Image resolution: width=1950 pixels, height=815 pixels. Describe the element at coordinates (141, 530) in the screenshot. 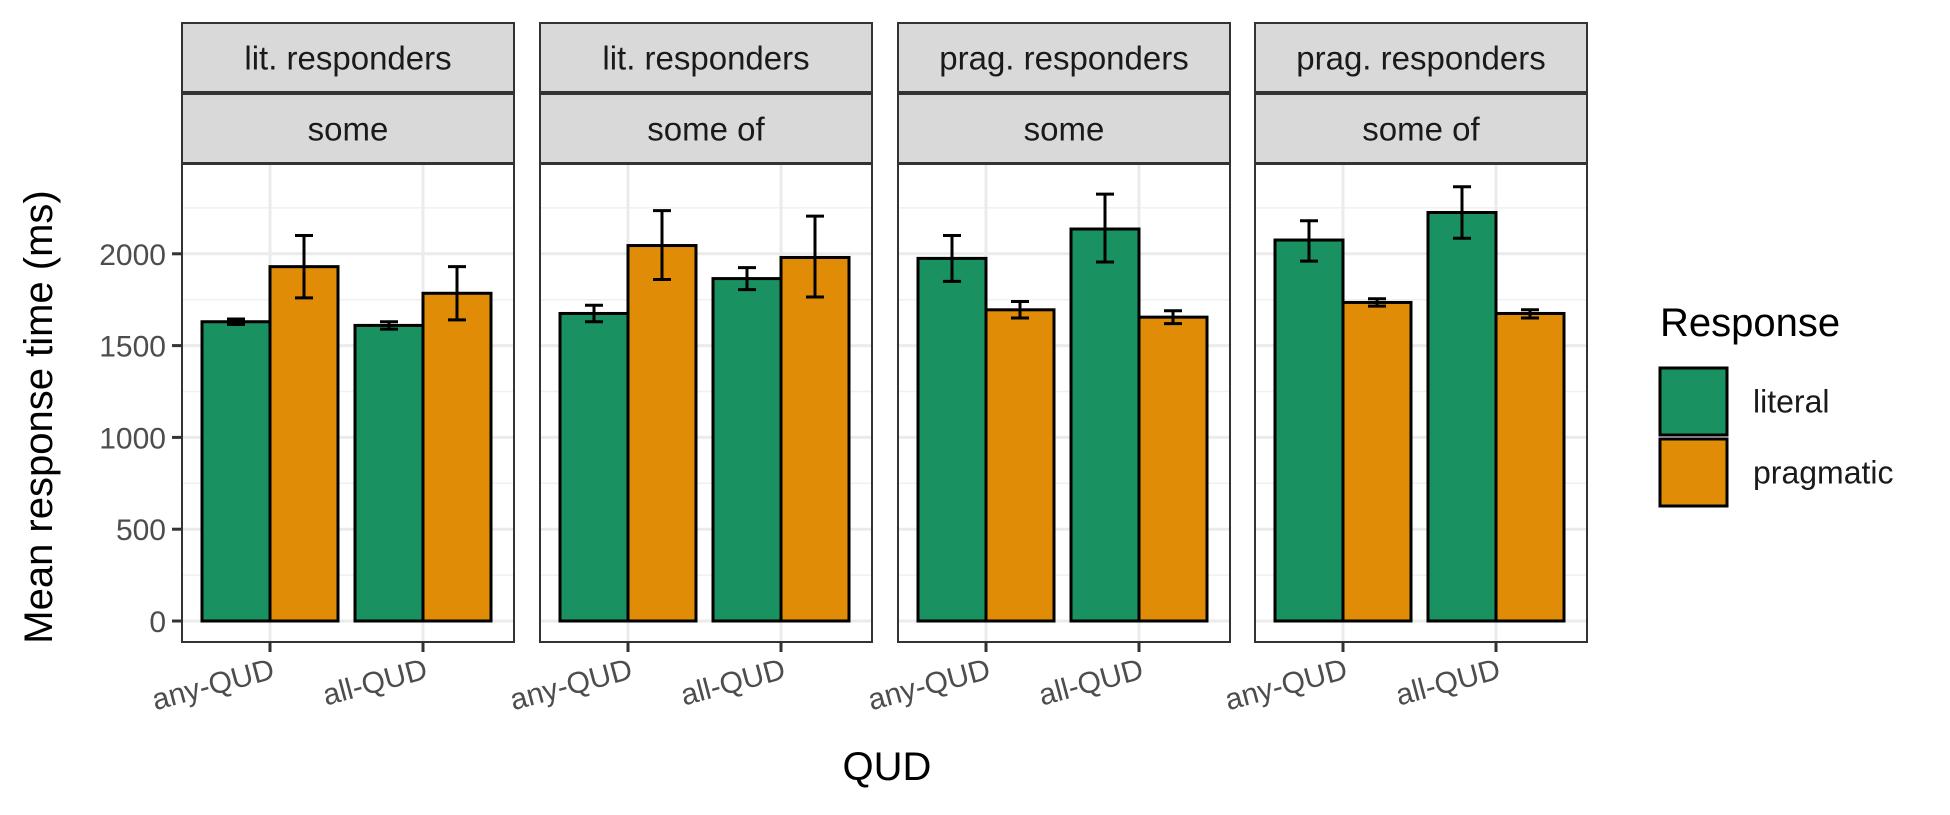

I see `y-tick-label: 500` at that location.